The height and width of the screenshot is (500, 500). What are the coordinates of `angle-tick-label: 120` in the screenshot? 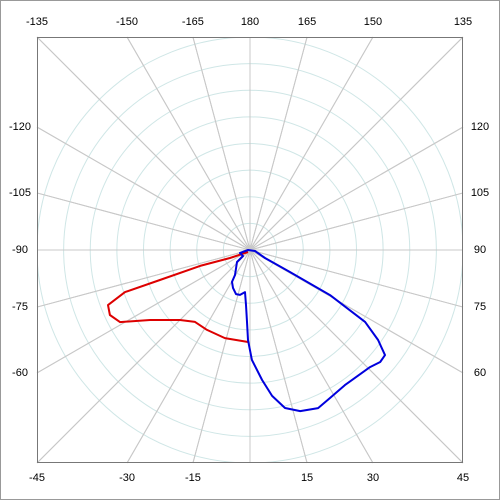 It's located at (480, 127).